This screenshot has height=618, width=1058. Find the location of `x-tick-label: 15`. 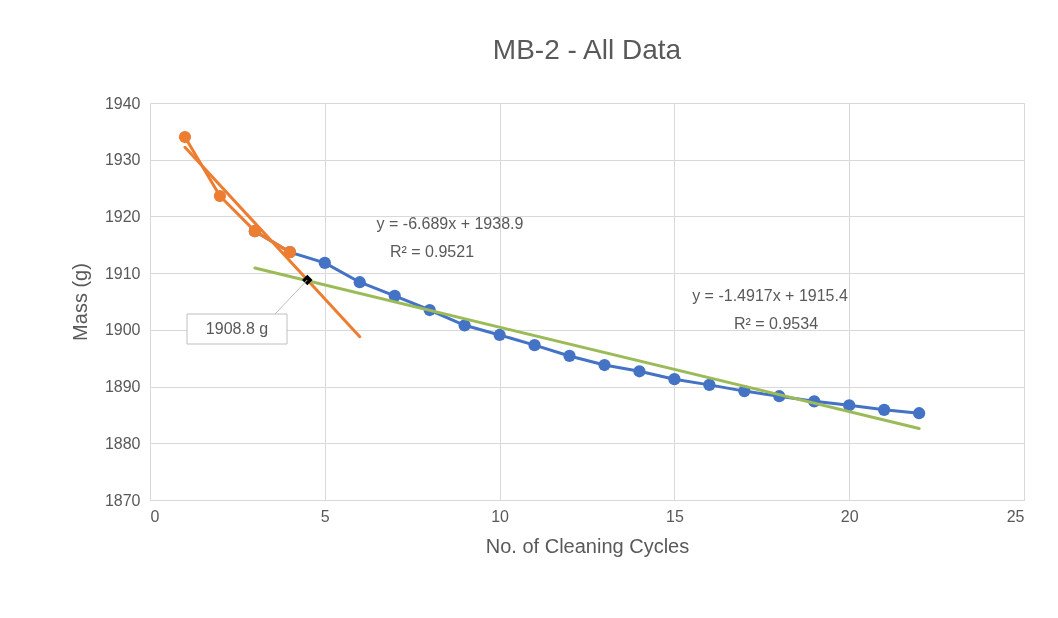

x-tick-label: 15 is located at coordinates (675, 516).